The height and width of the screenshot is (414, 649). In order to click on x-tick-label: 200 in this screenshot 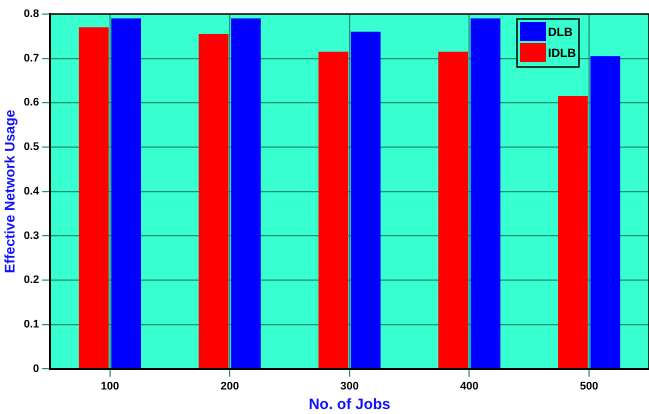, I will do `click(229, 386)`.